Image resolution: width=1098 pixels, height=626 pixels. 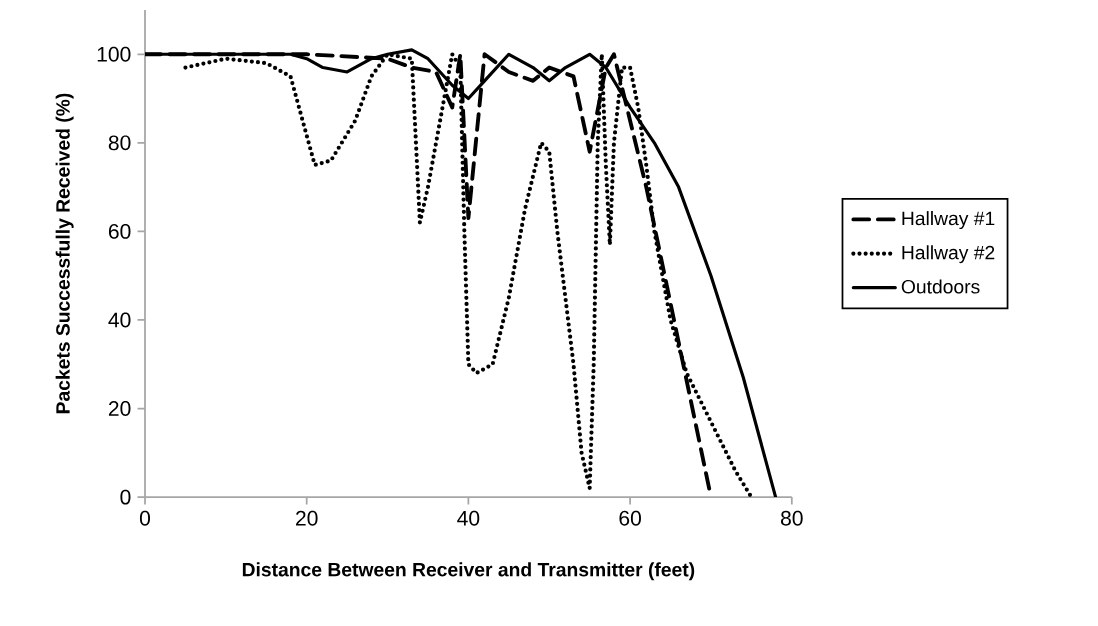 I want to click on y-tick-label: 60, so click(x=119, y=231).